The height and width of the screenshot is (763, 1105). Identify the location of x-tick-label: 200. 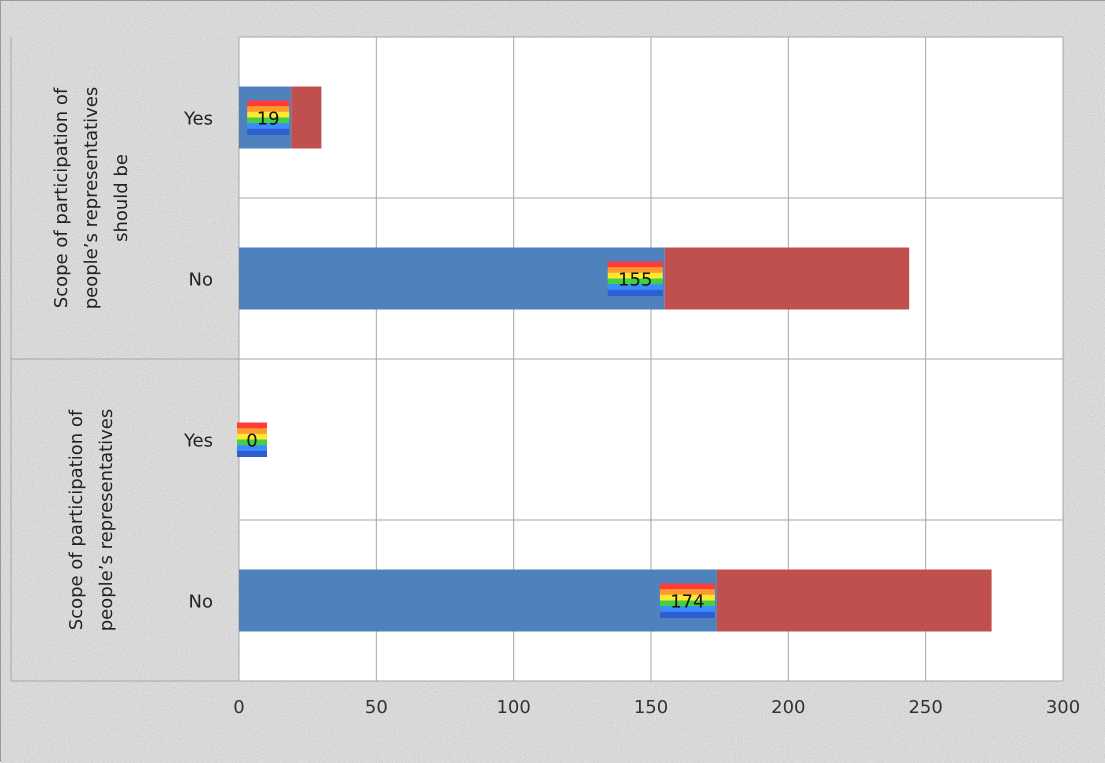
(788, 707).